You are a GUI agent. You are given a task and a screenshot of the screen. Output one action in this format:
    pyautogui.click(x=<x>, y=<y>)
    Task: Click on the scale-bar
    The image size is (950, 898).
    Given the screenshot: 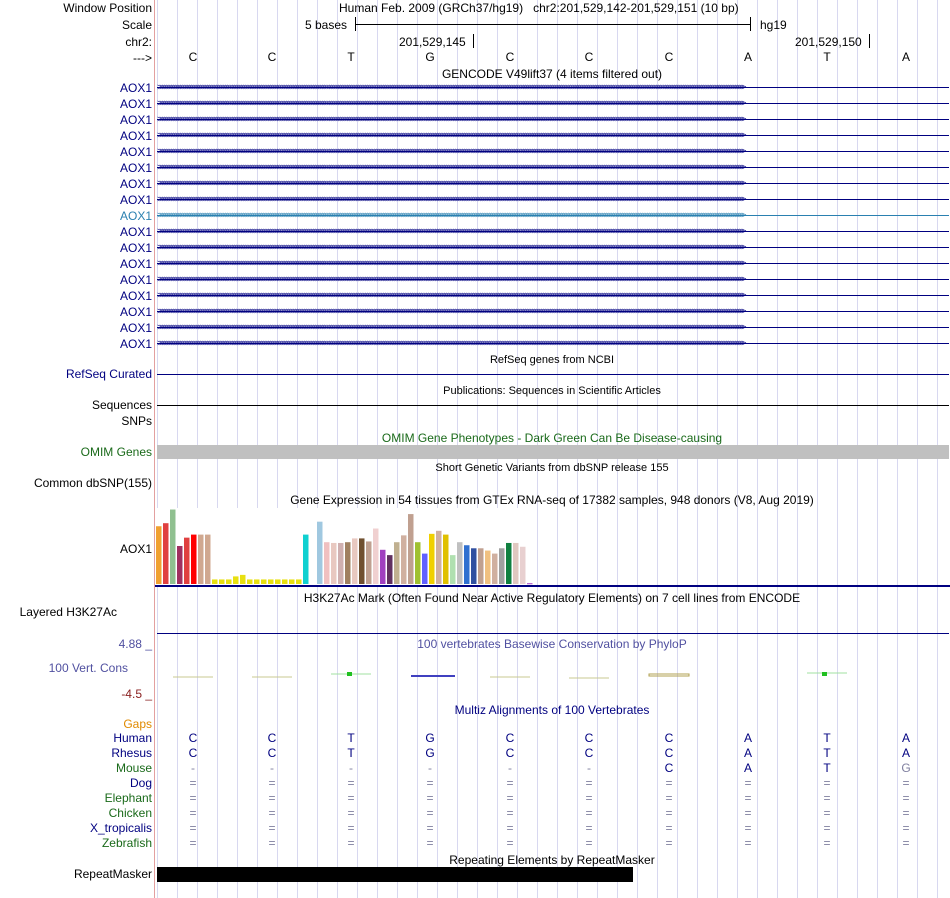 What is the action you would take?
    pyautogui.click(x=553, y=24)
    